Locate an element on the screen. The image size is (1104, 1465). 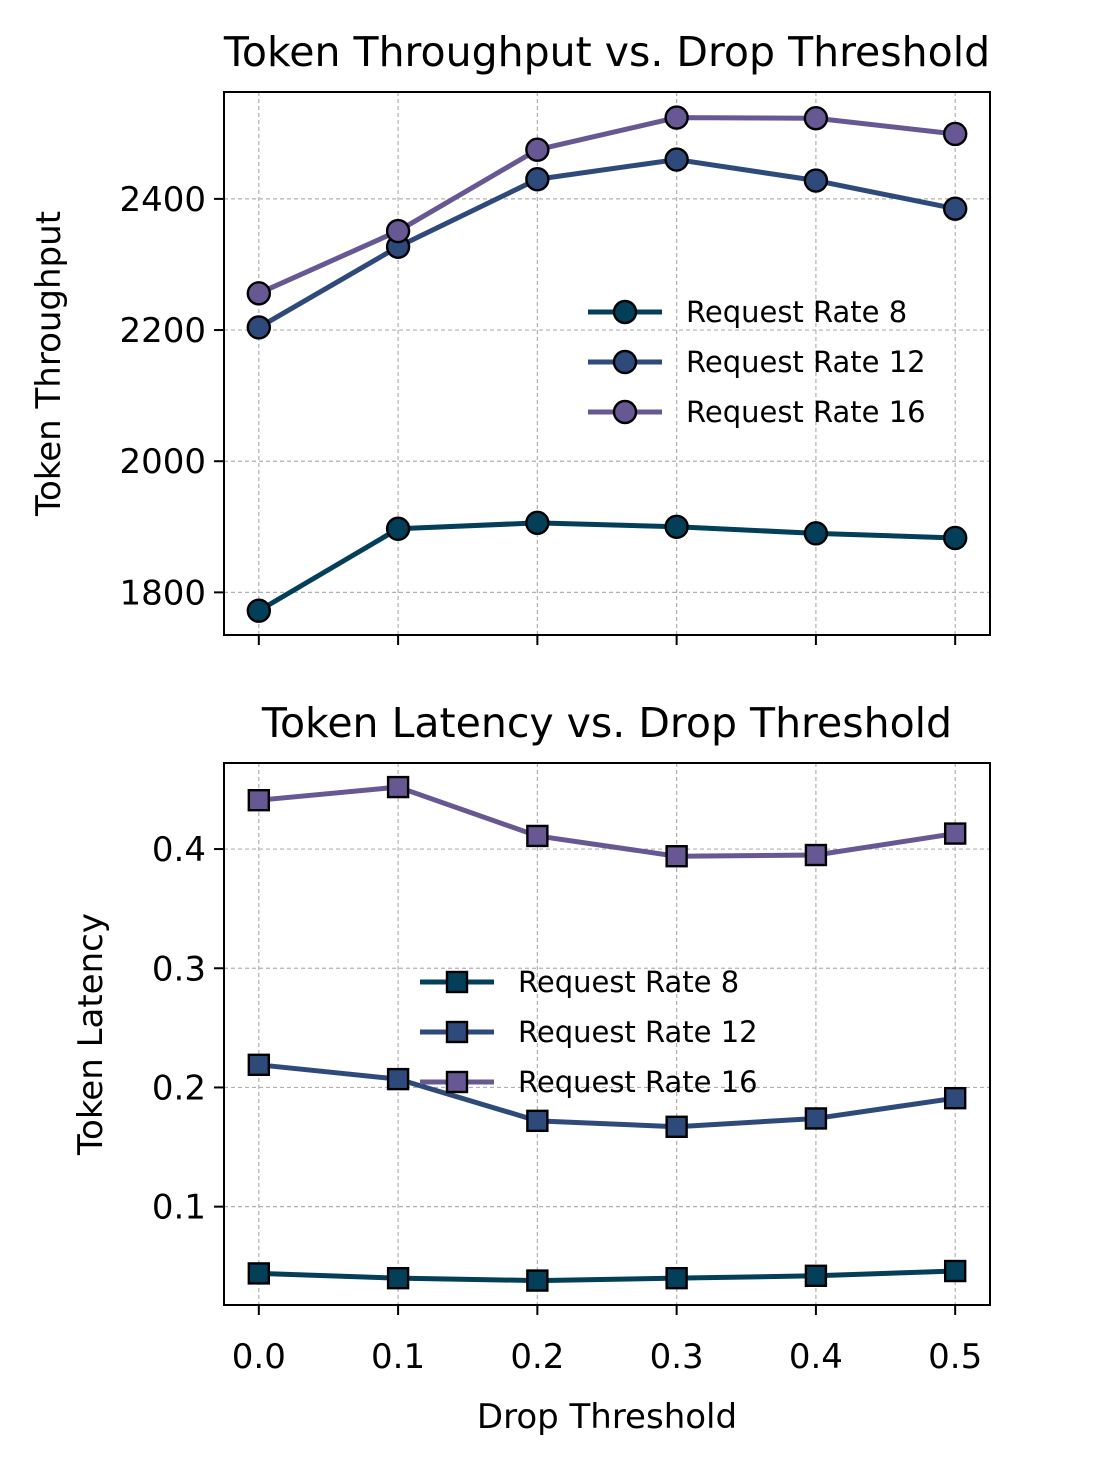
throughput-chart-title: Token Throughput vs. Drop Threshold is located at coordinates (606, 52).